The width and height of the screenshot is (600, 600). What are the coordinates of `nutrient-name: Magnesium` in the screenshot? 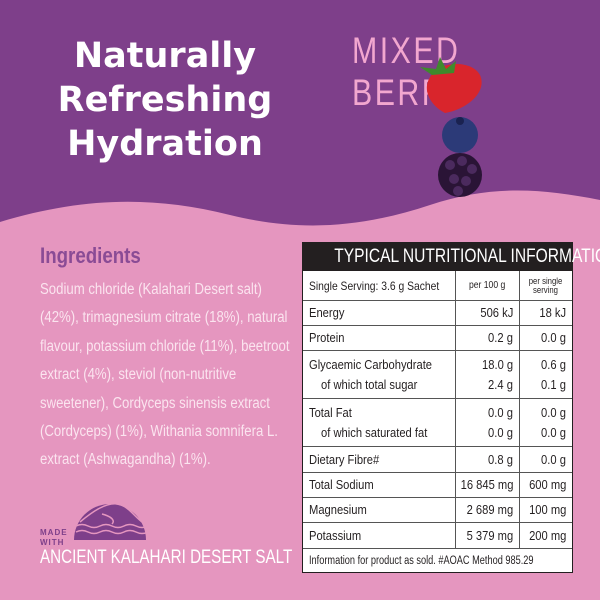 It's located at (379, 510).